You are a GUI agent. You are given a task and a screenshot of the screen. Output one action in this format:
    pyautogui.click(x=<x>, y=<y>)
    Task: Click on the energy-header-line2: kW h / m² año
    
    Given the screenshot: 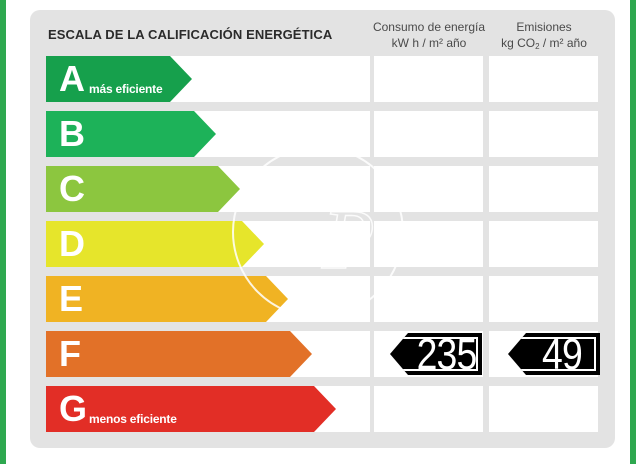 What is the action you would take?
    pyautogui.click(x=429, y=43)
    